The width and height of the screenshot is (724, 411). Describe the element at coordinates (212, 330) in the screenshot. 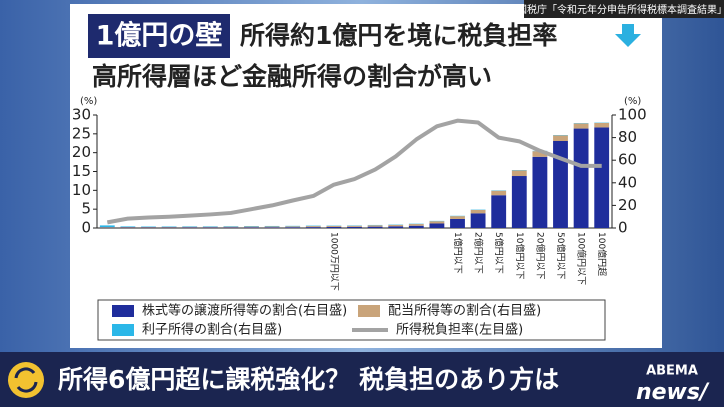

I see `legend-label: 利子所得の割合(右目盛)` at that location.